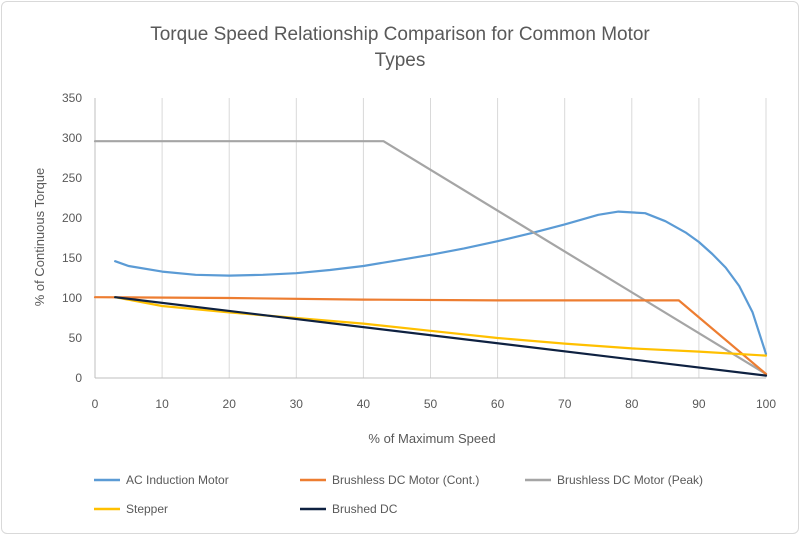  I want to click on x-tick-labels: 0 10 20 30 40 50 60 70 80 90 100, so click(434, 404).